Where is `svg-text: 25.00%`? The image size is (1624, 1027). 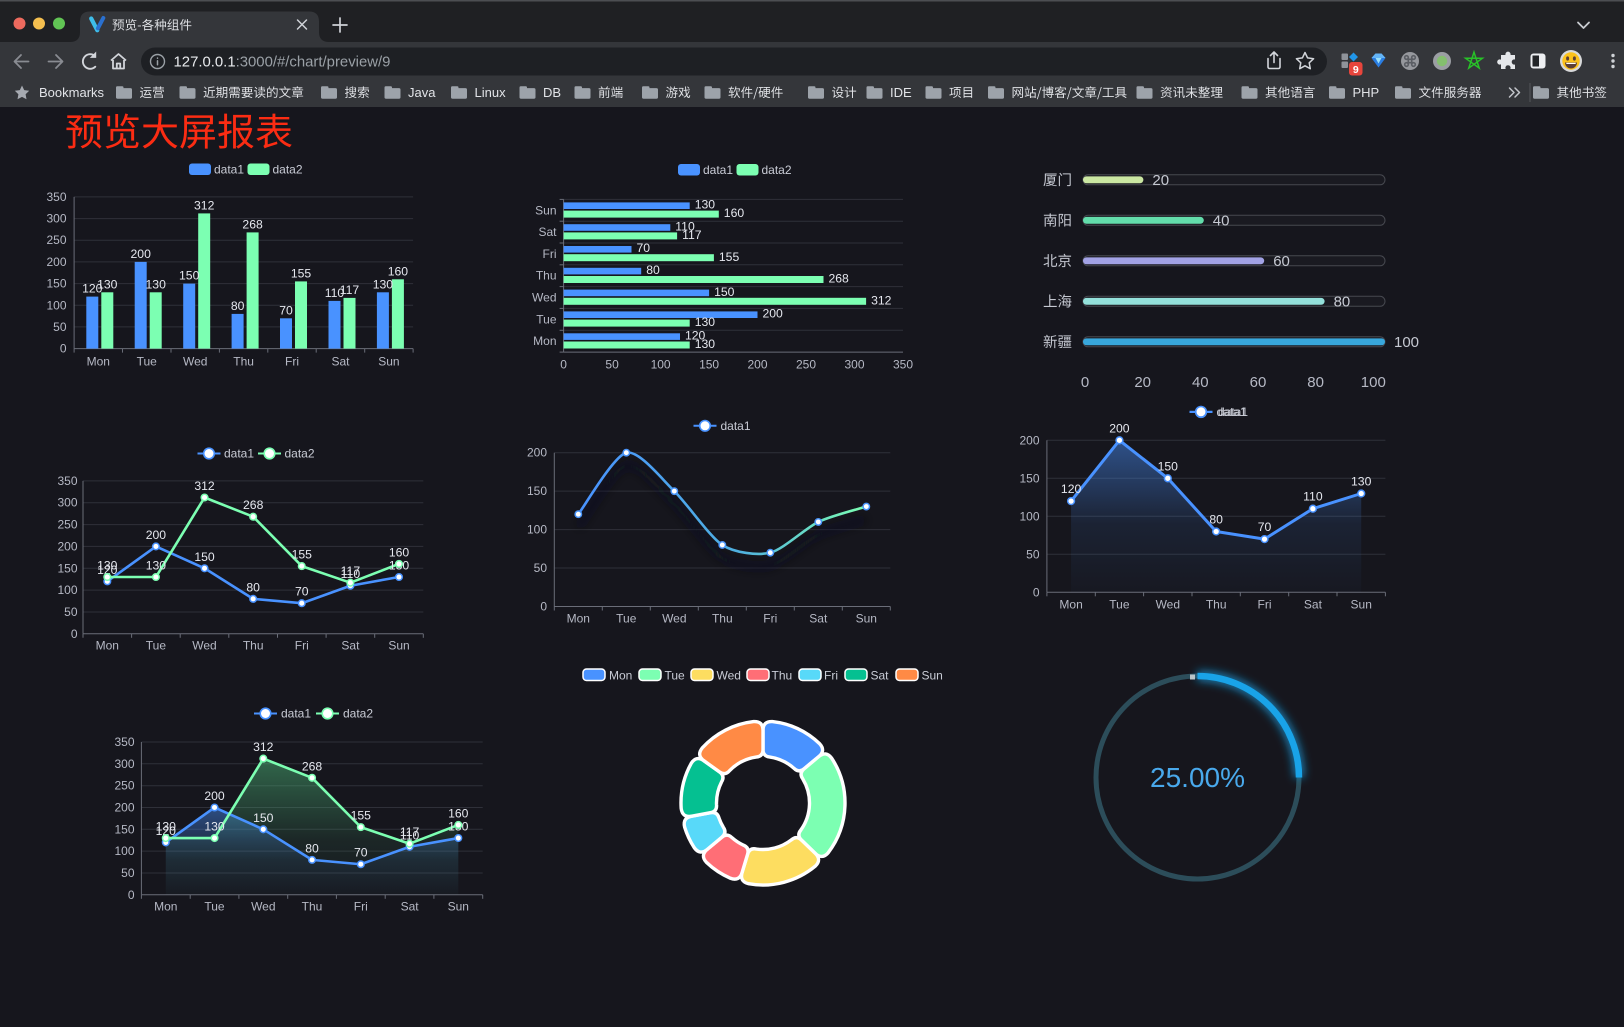
svg-text: 25.00% is located at coordinates (1197, 777).